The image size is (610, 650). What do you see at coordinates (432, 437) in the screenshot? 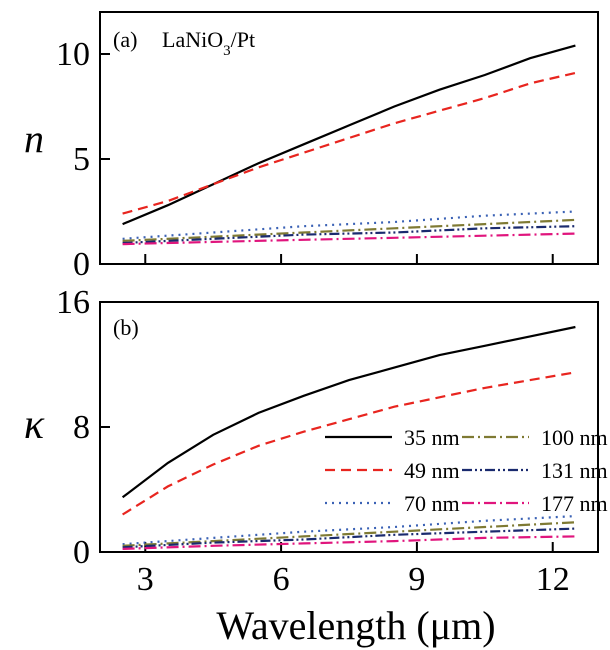
I see `legend-label: 35 nm` at bounding box center [432, 437].